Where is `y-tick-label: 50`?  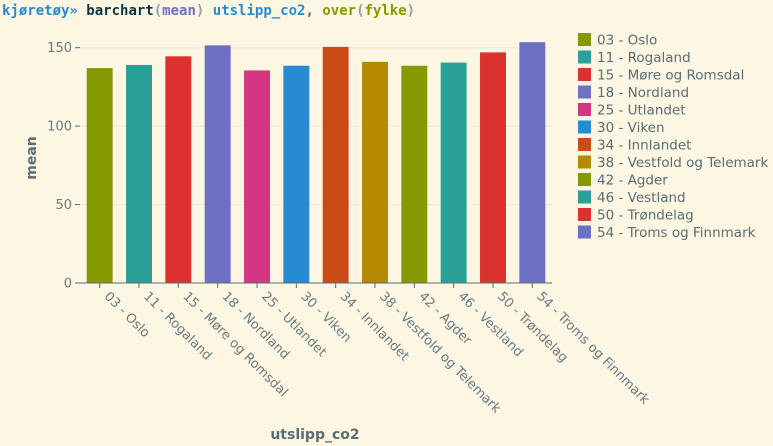 y-tick-label: 50 is located at coordinates (63, 205).